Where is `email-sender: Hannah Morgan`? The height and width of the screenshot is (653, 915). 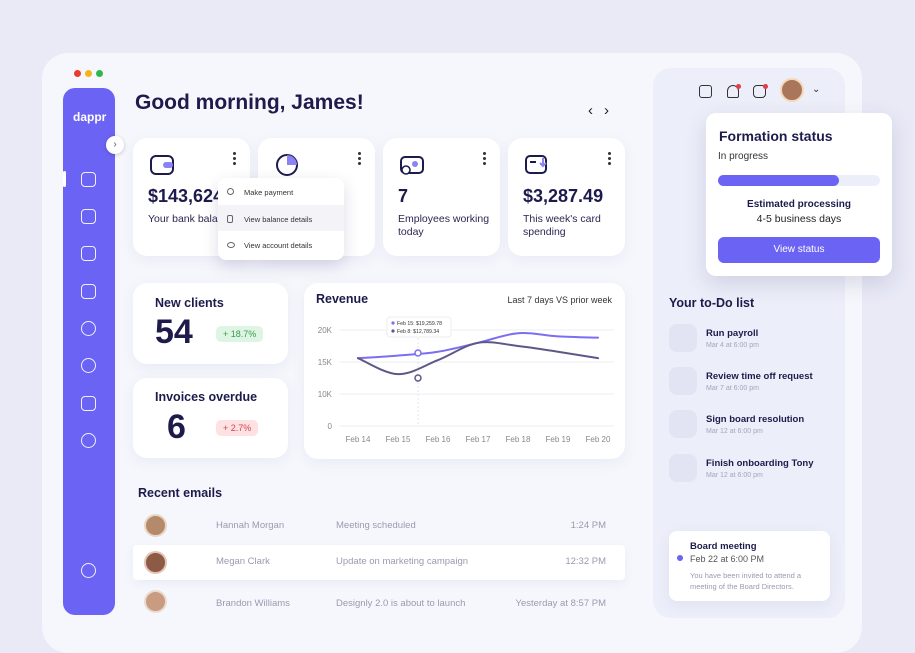 email-sender: Hannah Morgan is located at coordinates (250, 525).